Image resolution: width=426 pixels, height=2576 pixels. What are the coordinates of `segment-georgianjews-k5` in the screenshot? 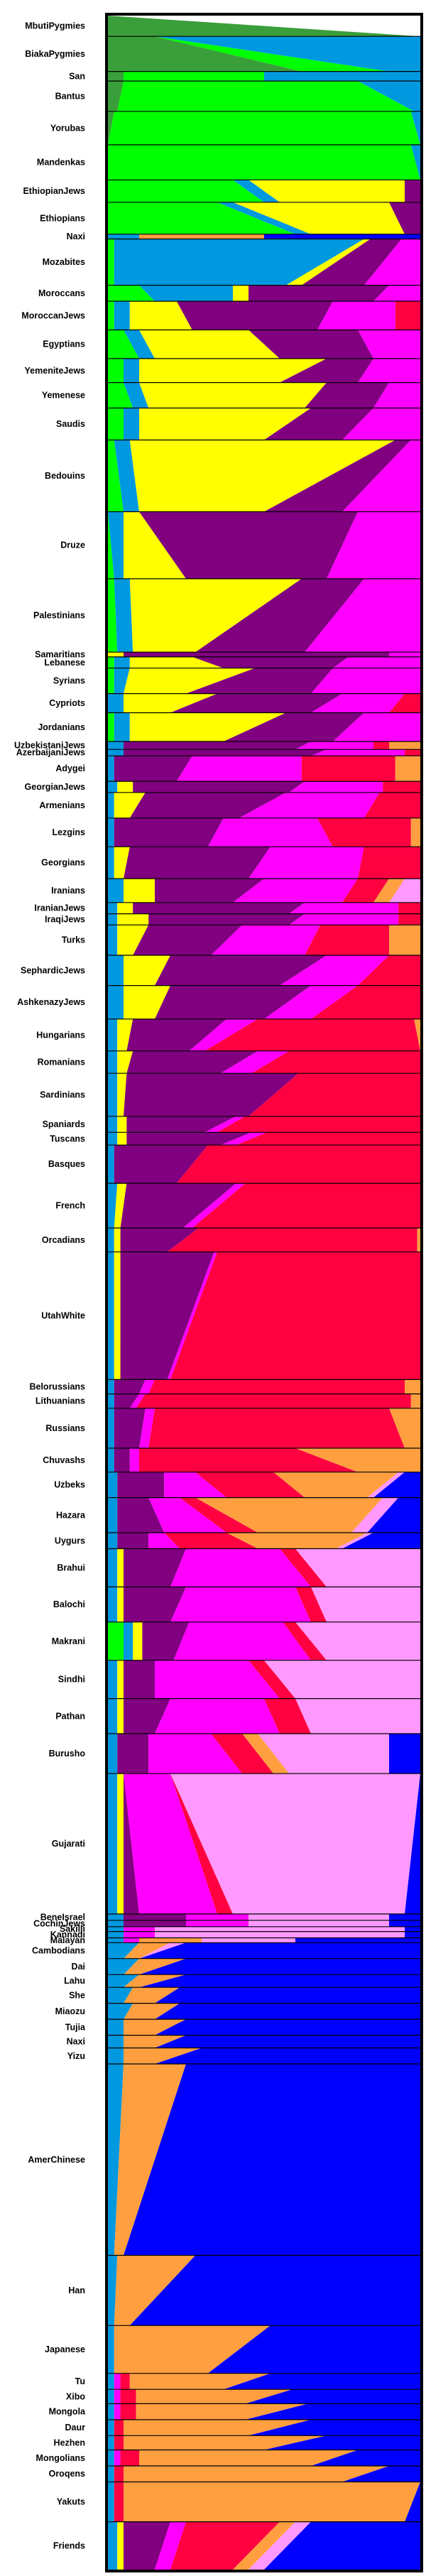 It's located at (219, 787).